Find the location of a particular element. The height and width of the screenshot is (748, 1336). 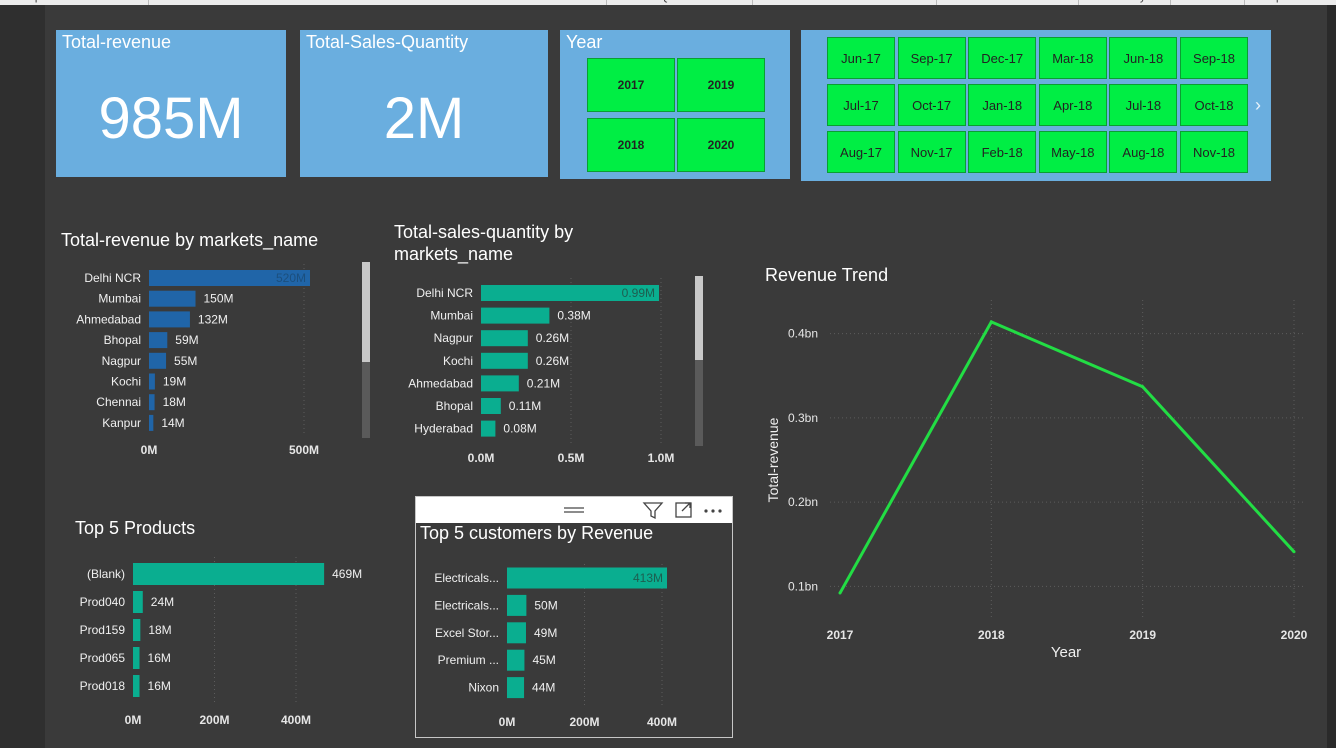

x-tick-label: 1.0M is located at coordinates (661, 458).